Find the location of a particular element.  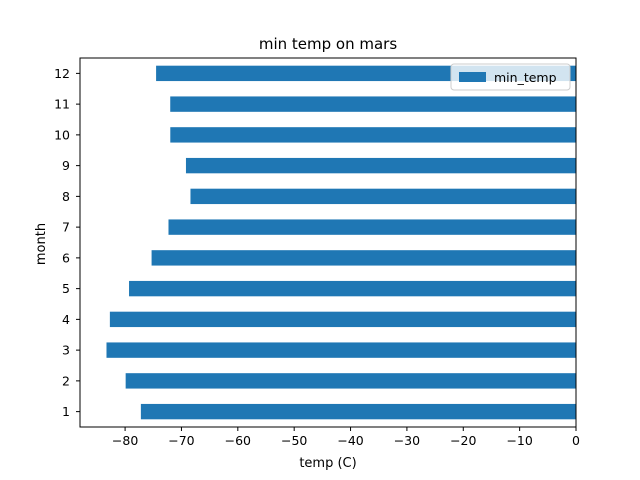

y-tick-label: 5 is located at coordinates (66, 288).